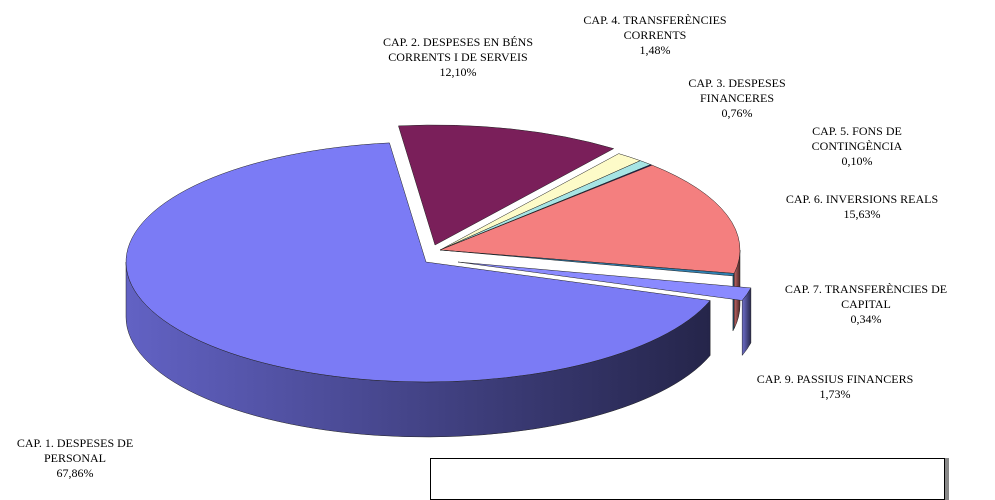 The width and height of the screenshot is (995, 500). I want to click on value-label: 15,63%, so click(862, 214).